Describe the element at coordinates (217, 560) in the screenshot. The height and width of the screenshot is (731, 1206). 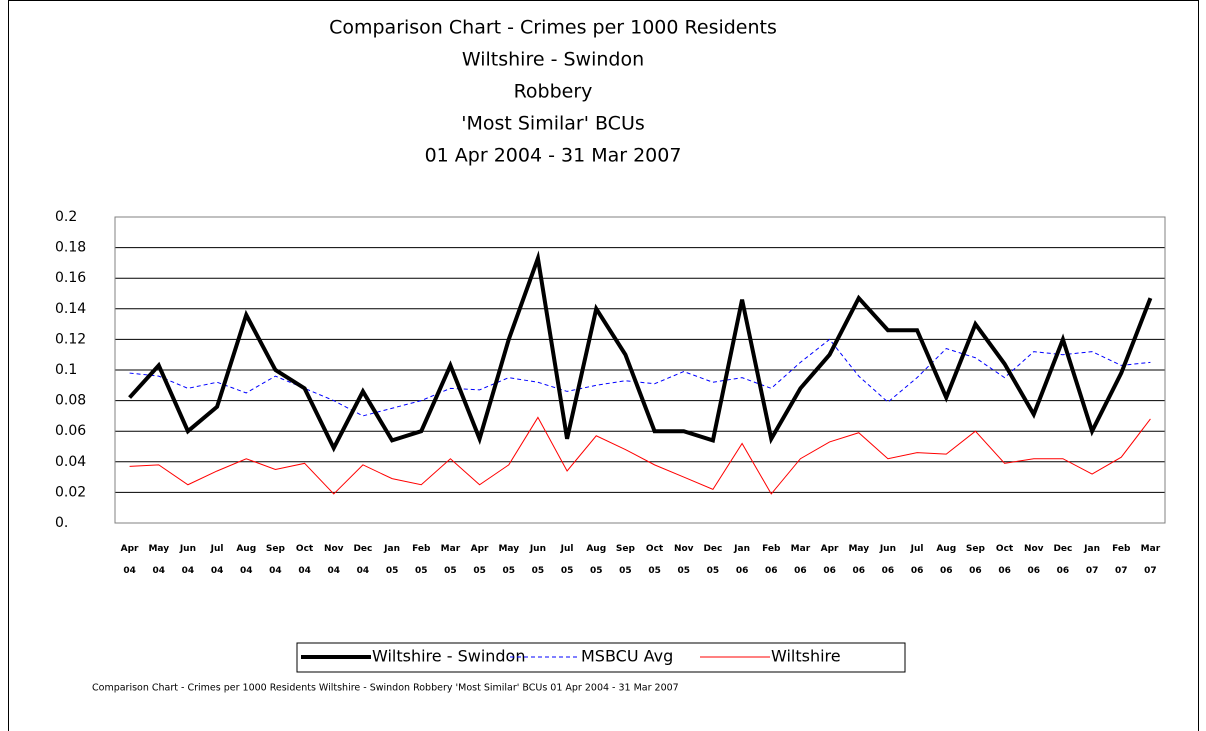
I see `x-tick-label: Jul 04` at that location.